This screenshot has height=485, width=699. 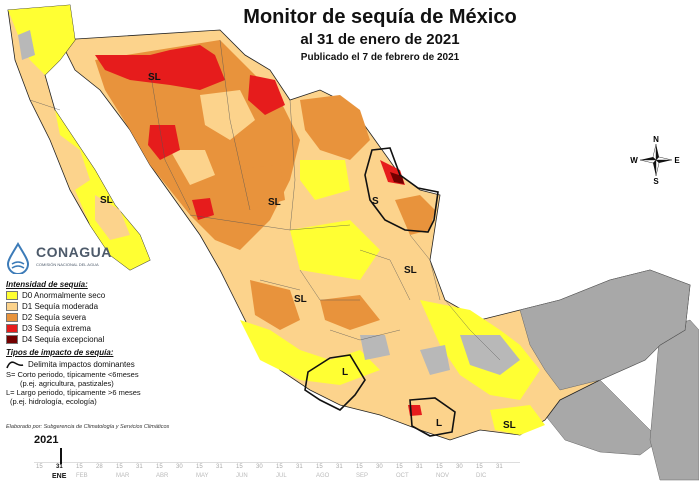 I want to click on legend-impact-title: Tipos de impacto de sequía:, so click(x=60, y=352).